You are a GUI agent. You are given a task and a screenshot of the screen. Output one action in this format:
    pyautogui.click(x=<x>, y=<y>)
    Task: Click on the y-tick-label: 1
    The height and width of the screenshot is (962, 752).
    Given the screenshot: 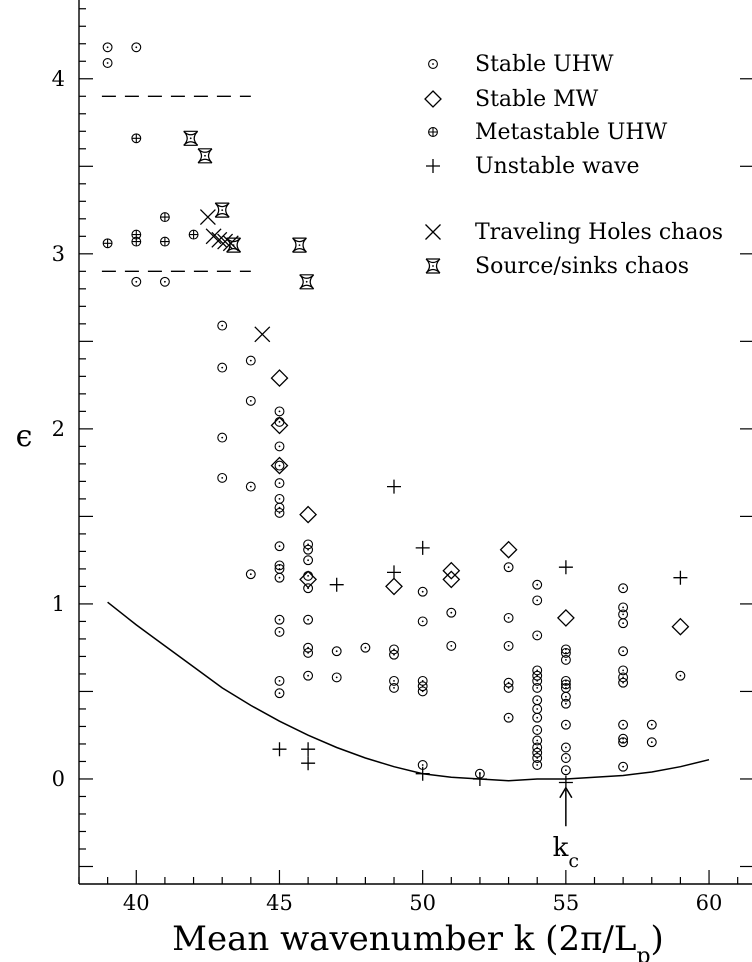 What is the action you would take?
    pyautogui.click(x=58, y=604)
    